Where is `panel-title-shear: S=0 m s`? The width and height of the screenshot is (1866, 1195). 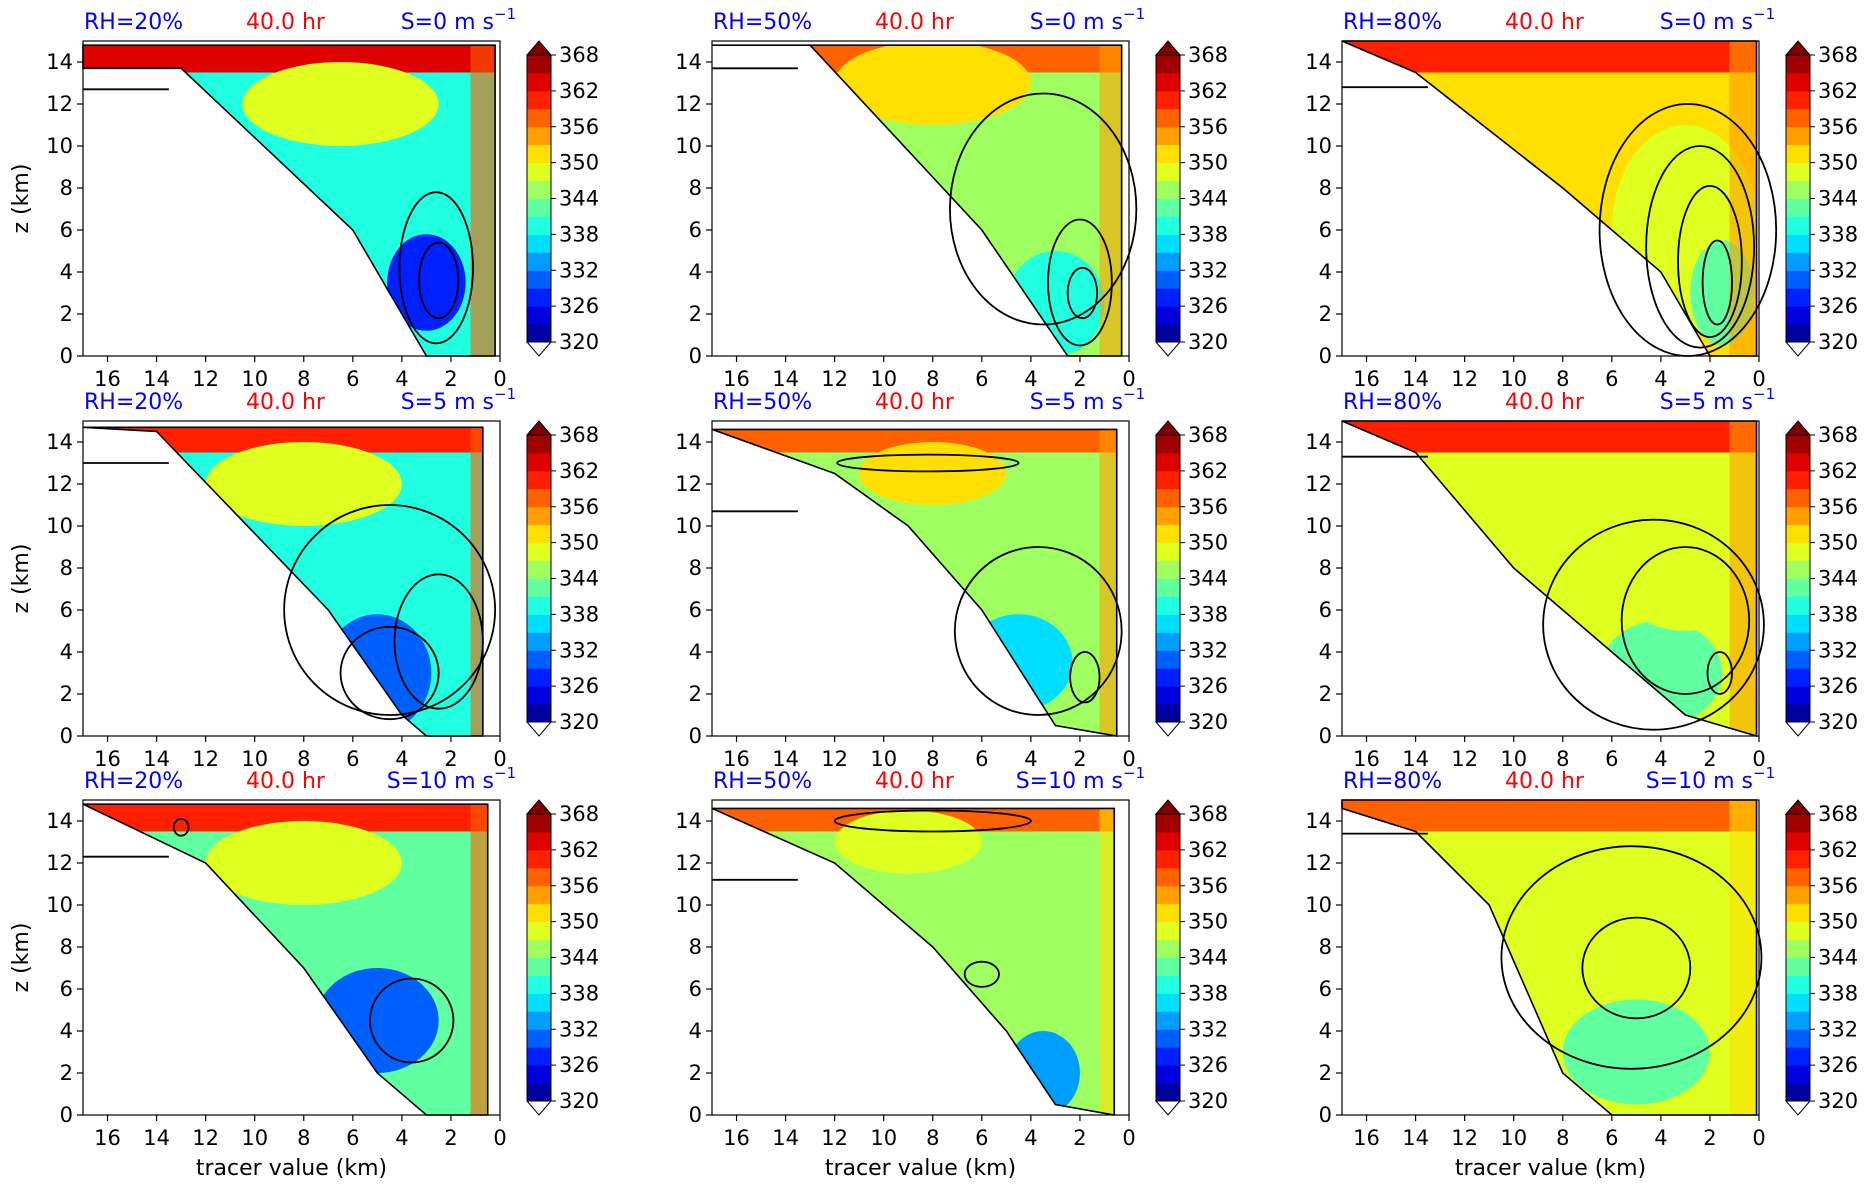
panel-title-shear: S=0 m s is located at coordinates (447, 22).